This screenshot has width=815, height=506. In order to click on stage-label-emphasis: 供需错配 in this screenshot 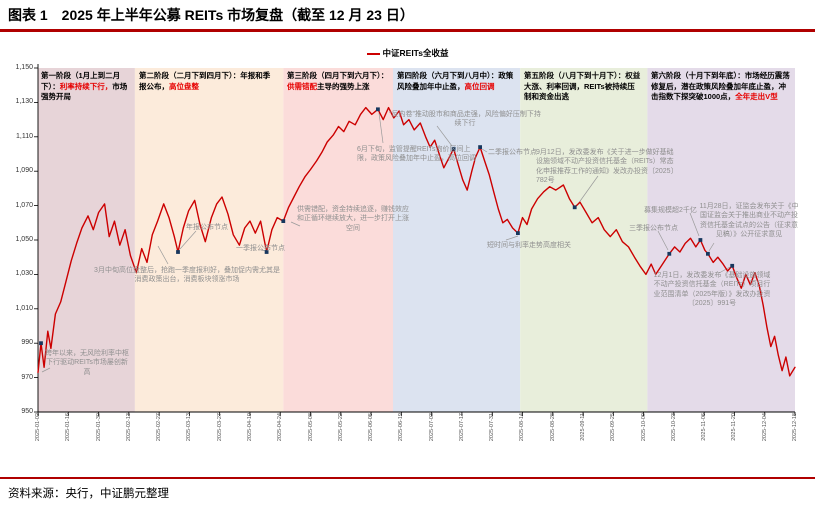, I will do `click(302, 86)`.